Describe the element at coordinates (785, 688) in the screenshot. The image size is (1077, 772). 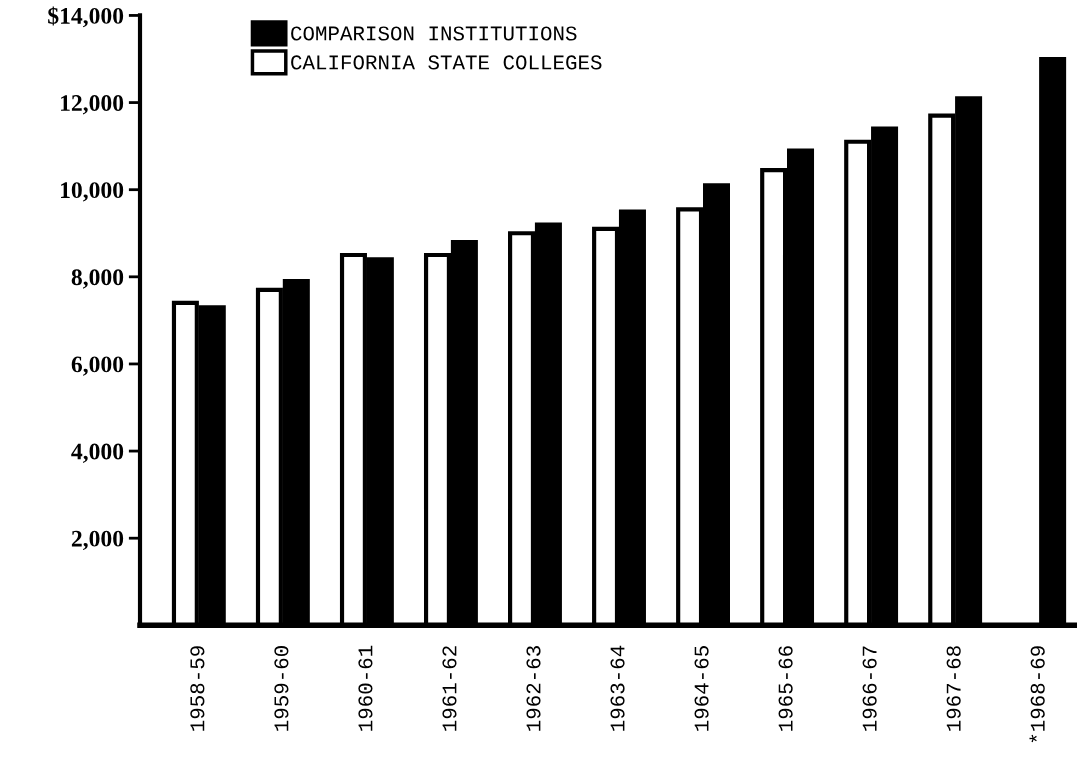
I see `x-tick-label: 1965-66` at that location.